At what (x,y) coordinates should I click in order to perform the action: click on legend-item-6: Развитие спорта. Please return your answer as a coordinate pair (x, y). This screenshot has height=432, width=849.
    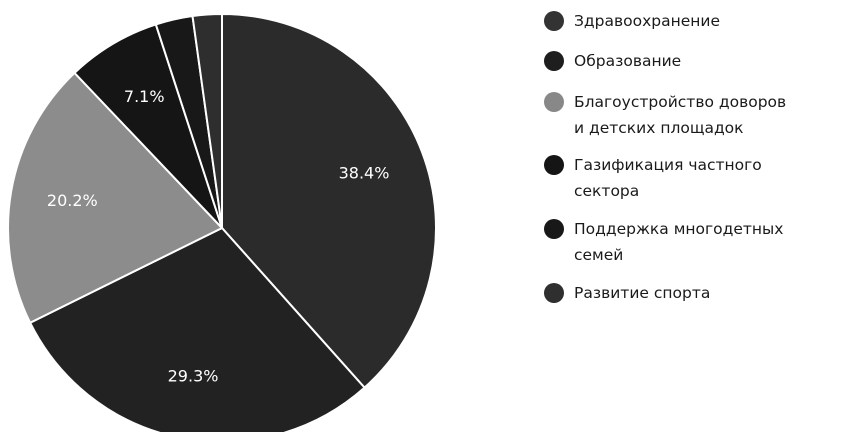
    Looking at the image, I should click on (627, 293).